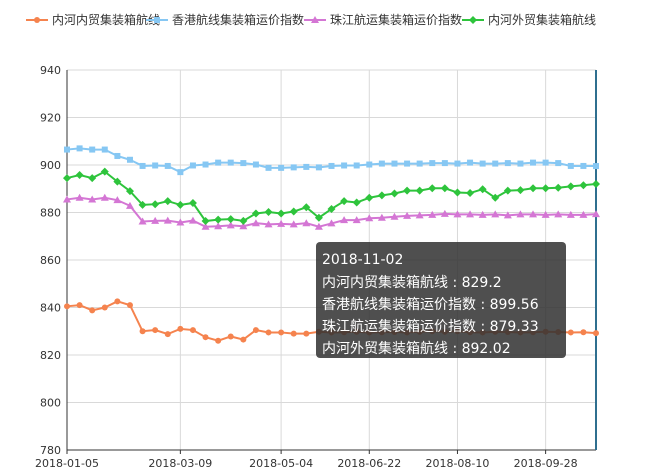 Image resolution: width=648 pixels, height=476 pixels. I want to click on y-tick-label: 780, so click(50, 450).